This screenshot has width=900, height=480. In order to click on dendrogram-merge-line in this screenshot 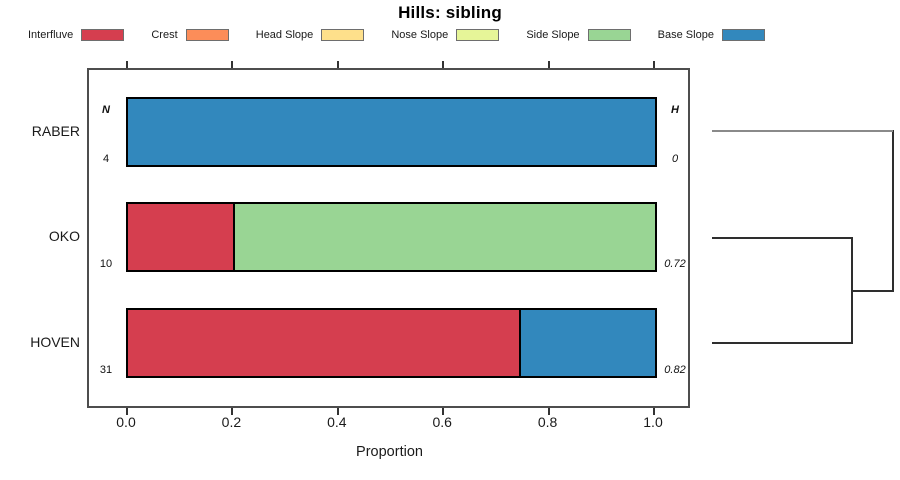, I will do `click(893, 211)`.